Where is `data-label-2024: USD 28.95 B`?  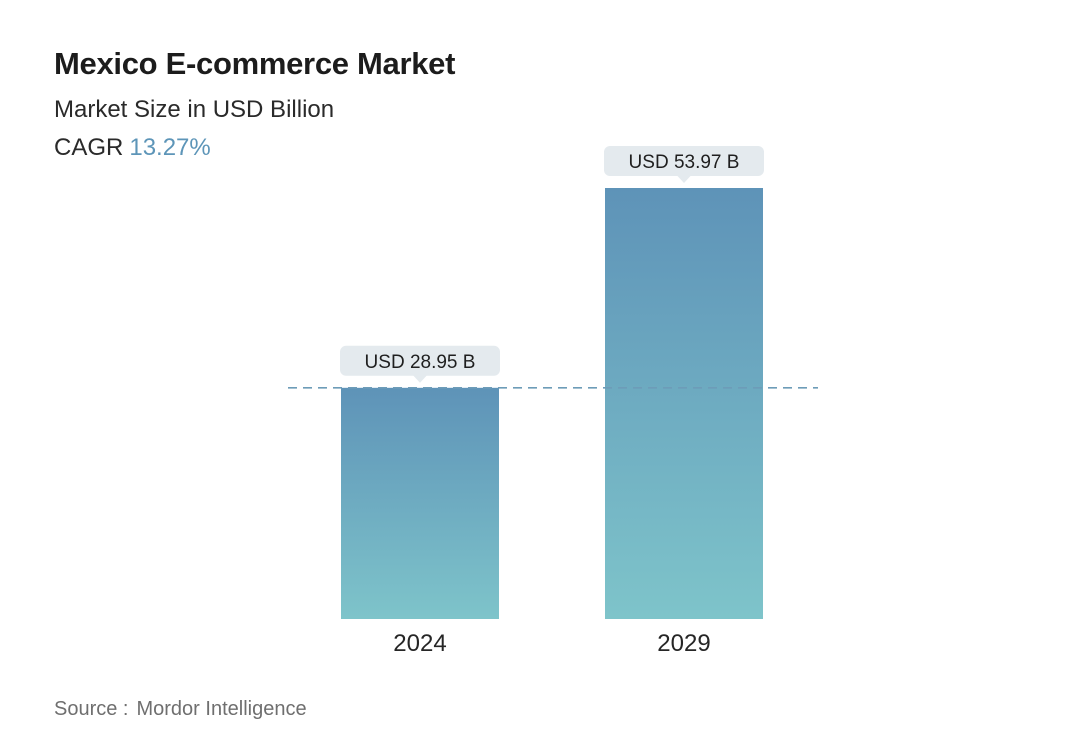
data-label-2024: USD 28.95 B is located at coordinates (420, 364).